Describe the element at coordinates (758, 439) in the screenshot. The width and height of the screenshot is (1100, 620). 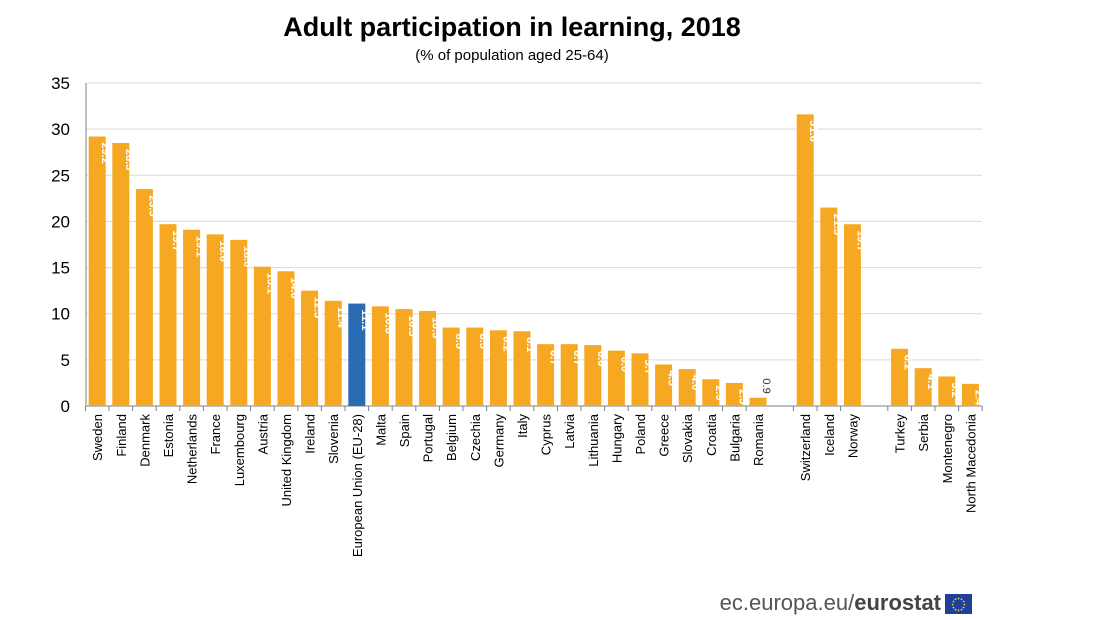
I see `x-tick-label: Romania` at that location.